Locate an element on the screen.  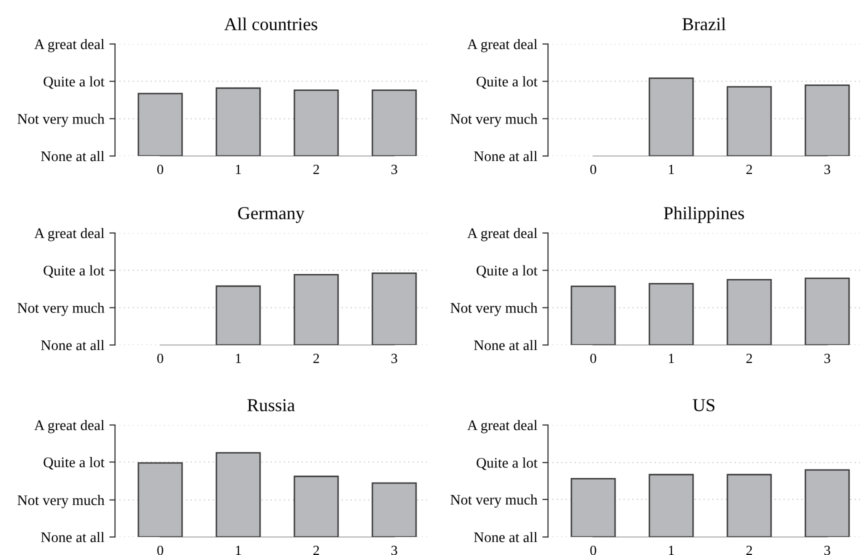
chart-title: Germany is located at coordinates (271, 215).